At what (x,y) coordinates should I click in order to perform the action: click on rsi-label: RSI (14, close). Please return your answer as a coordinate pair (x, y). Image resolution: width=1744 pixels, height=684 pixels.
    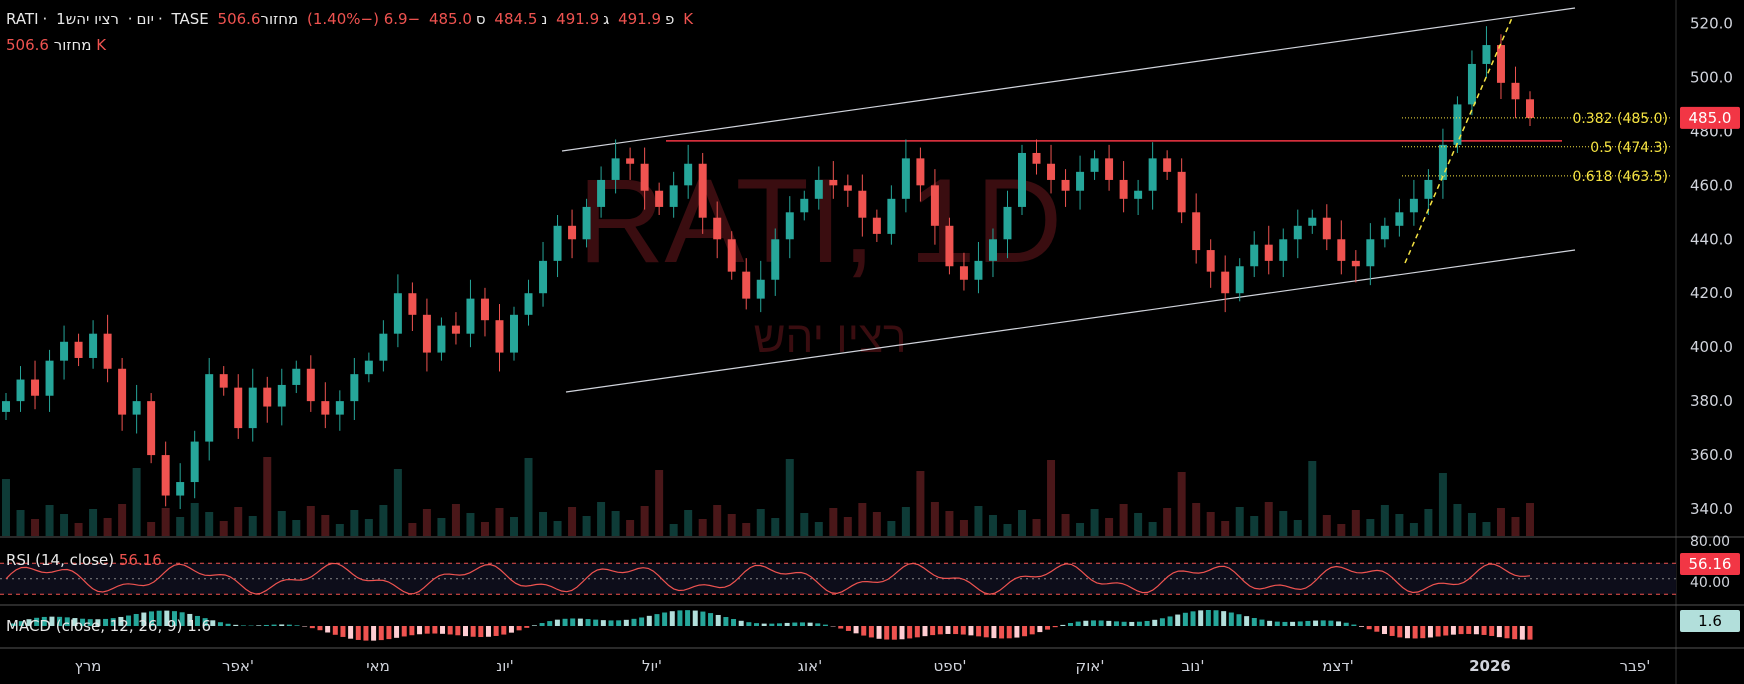
    Looking at the image, I should click on (60, 560).